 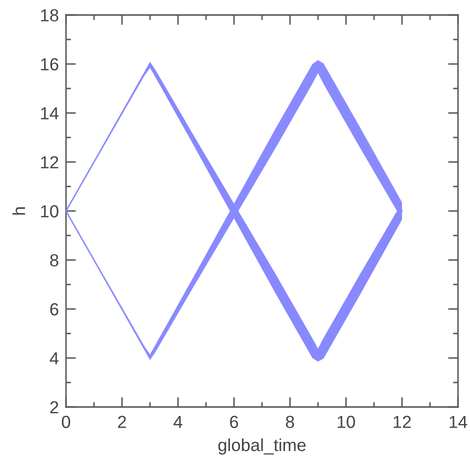 I want to click on y-tick-label: 10, so click(x=49, y=211).